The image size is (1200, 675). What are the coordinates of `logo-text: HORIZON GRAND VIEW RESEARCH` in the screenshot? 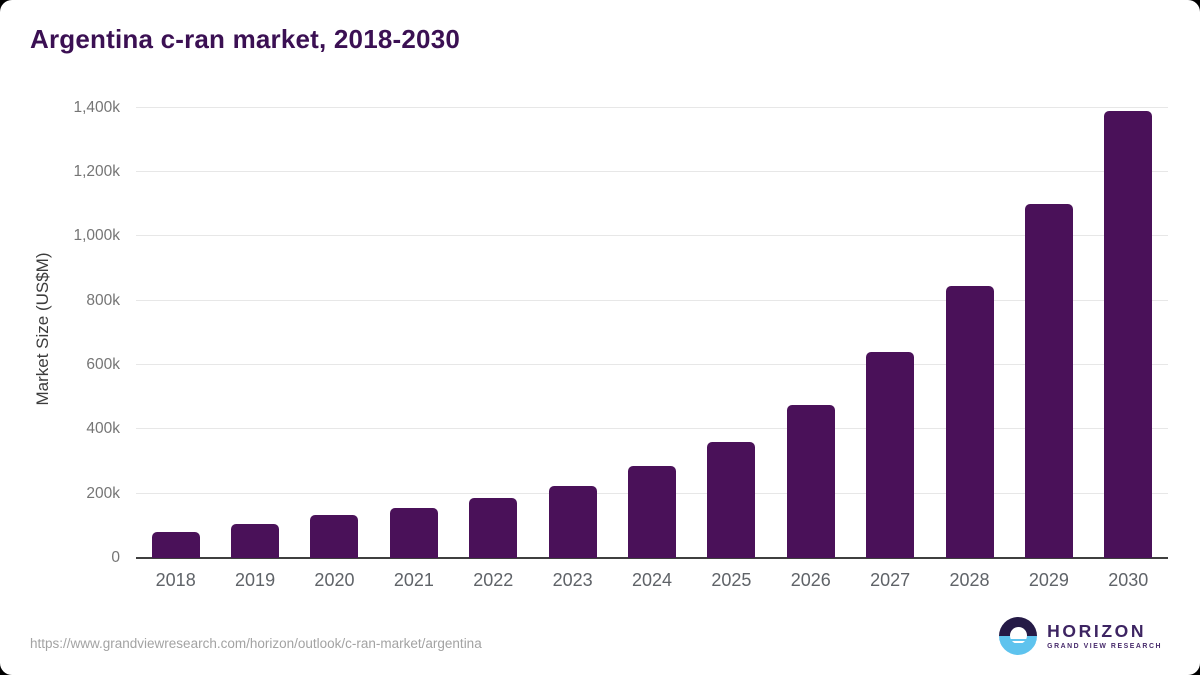 It's located at (1104, 635).